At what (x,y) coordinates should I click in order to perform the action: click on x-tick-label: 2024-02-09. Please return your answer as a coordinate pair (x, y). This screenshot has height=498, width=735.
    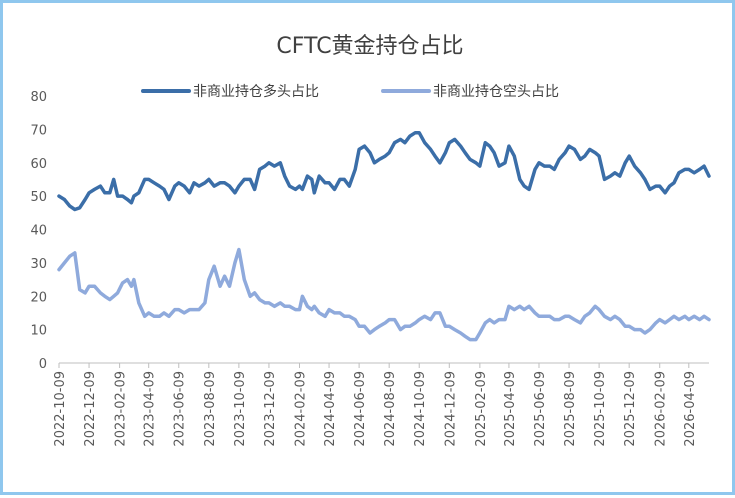
    Looking at the image, I should click on (300, 409).